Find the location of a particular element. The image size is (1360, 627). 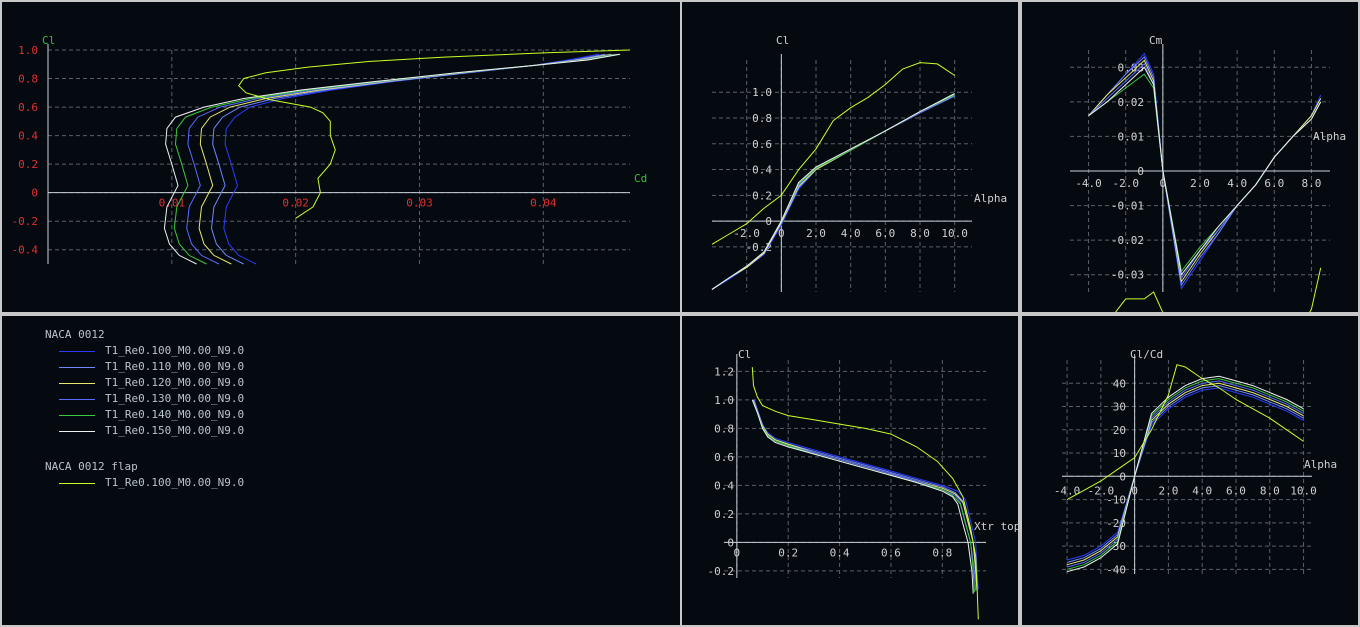

x-tick-label: 0.2 is located at coordinates (788, 552).